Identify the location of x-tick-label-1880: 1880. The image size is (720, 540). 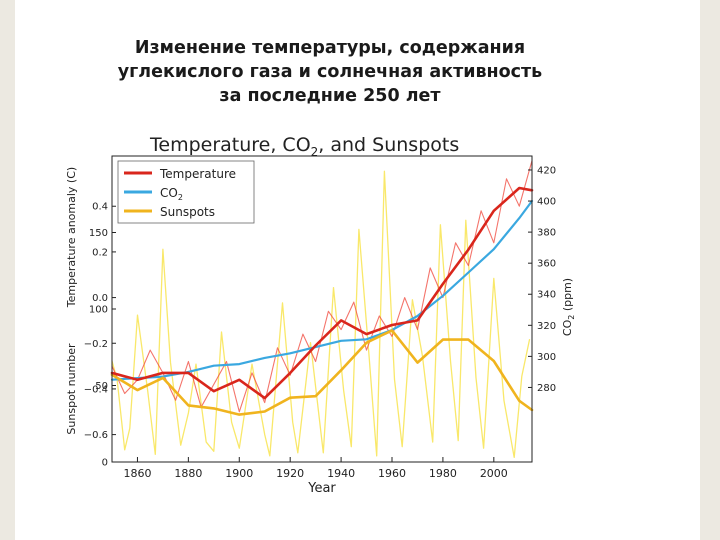
(188, 473).